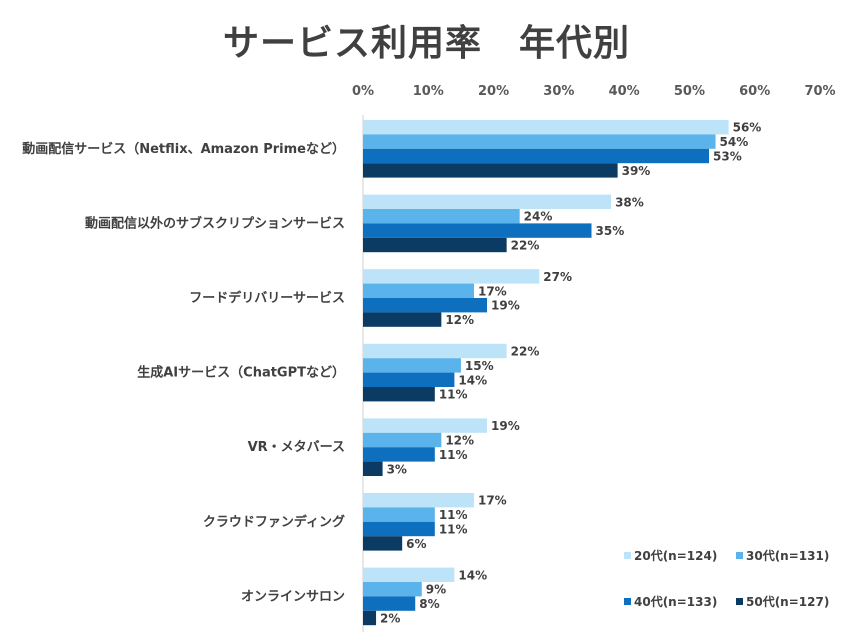 Image resolution: width=853 pixels, height=640 pixels. I want to click on category-label: フードデリバリーサービス, so click(267, 298).